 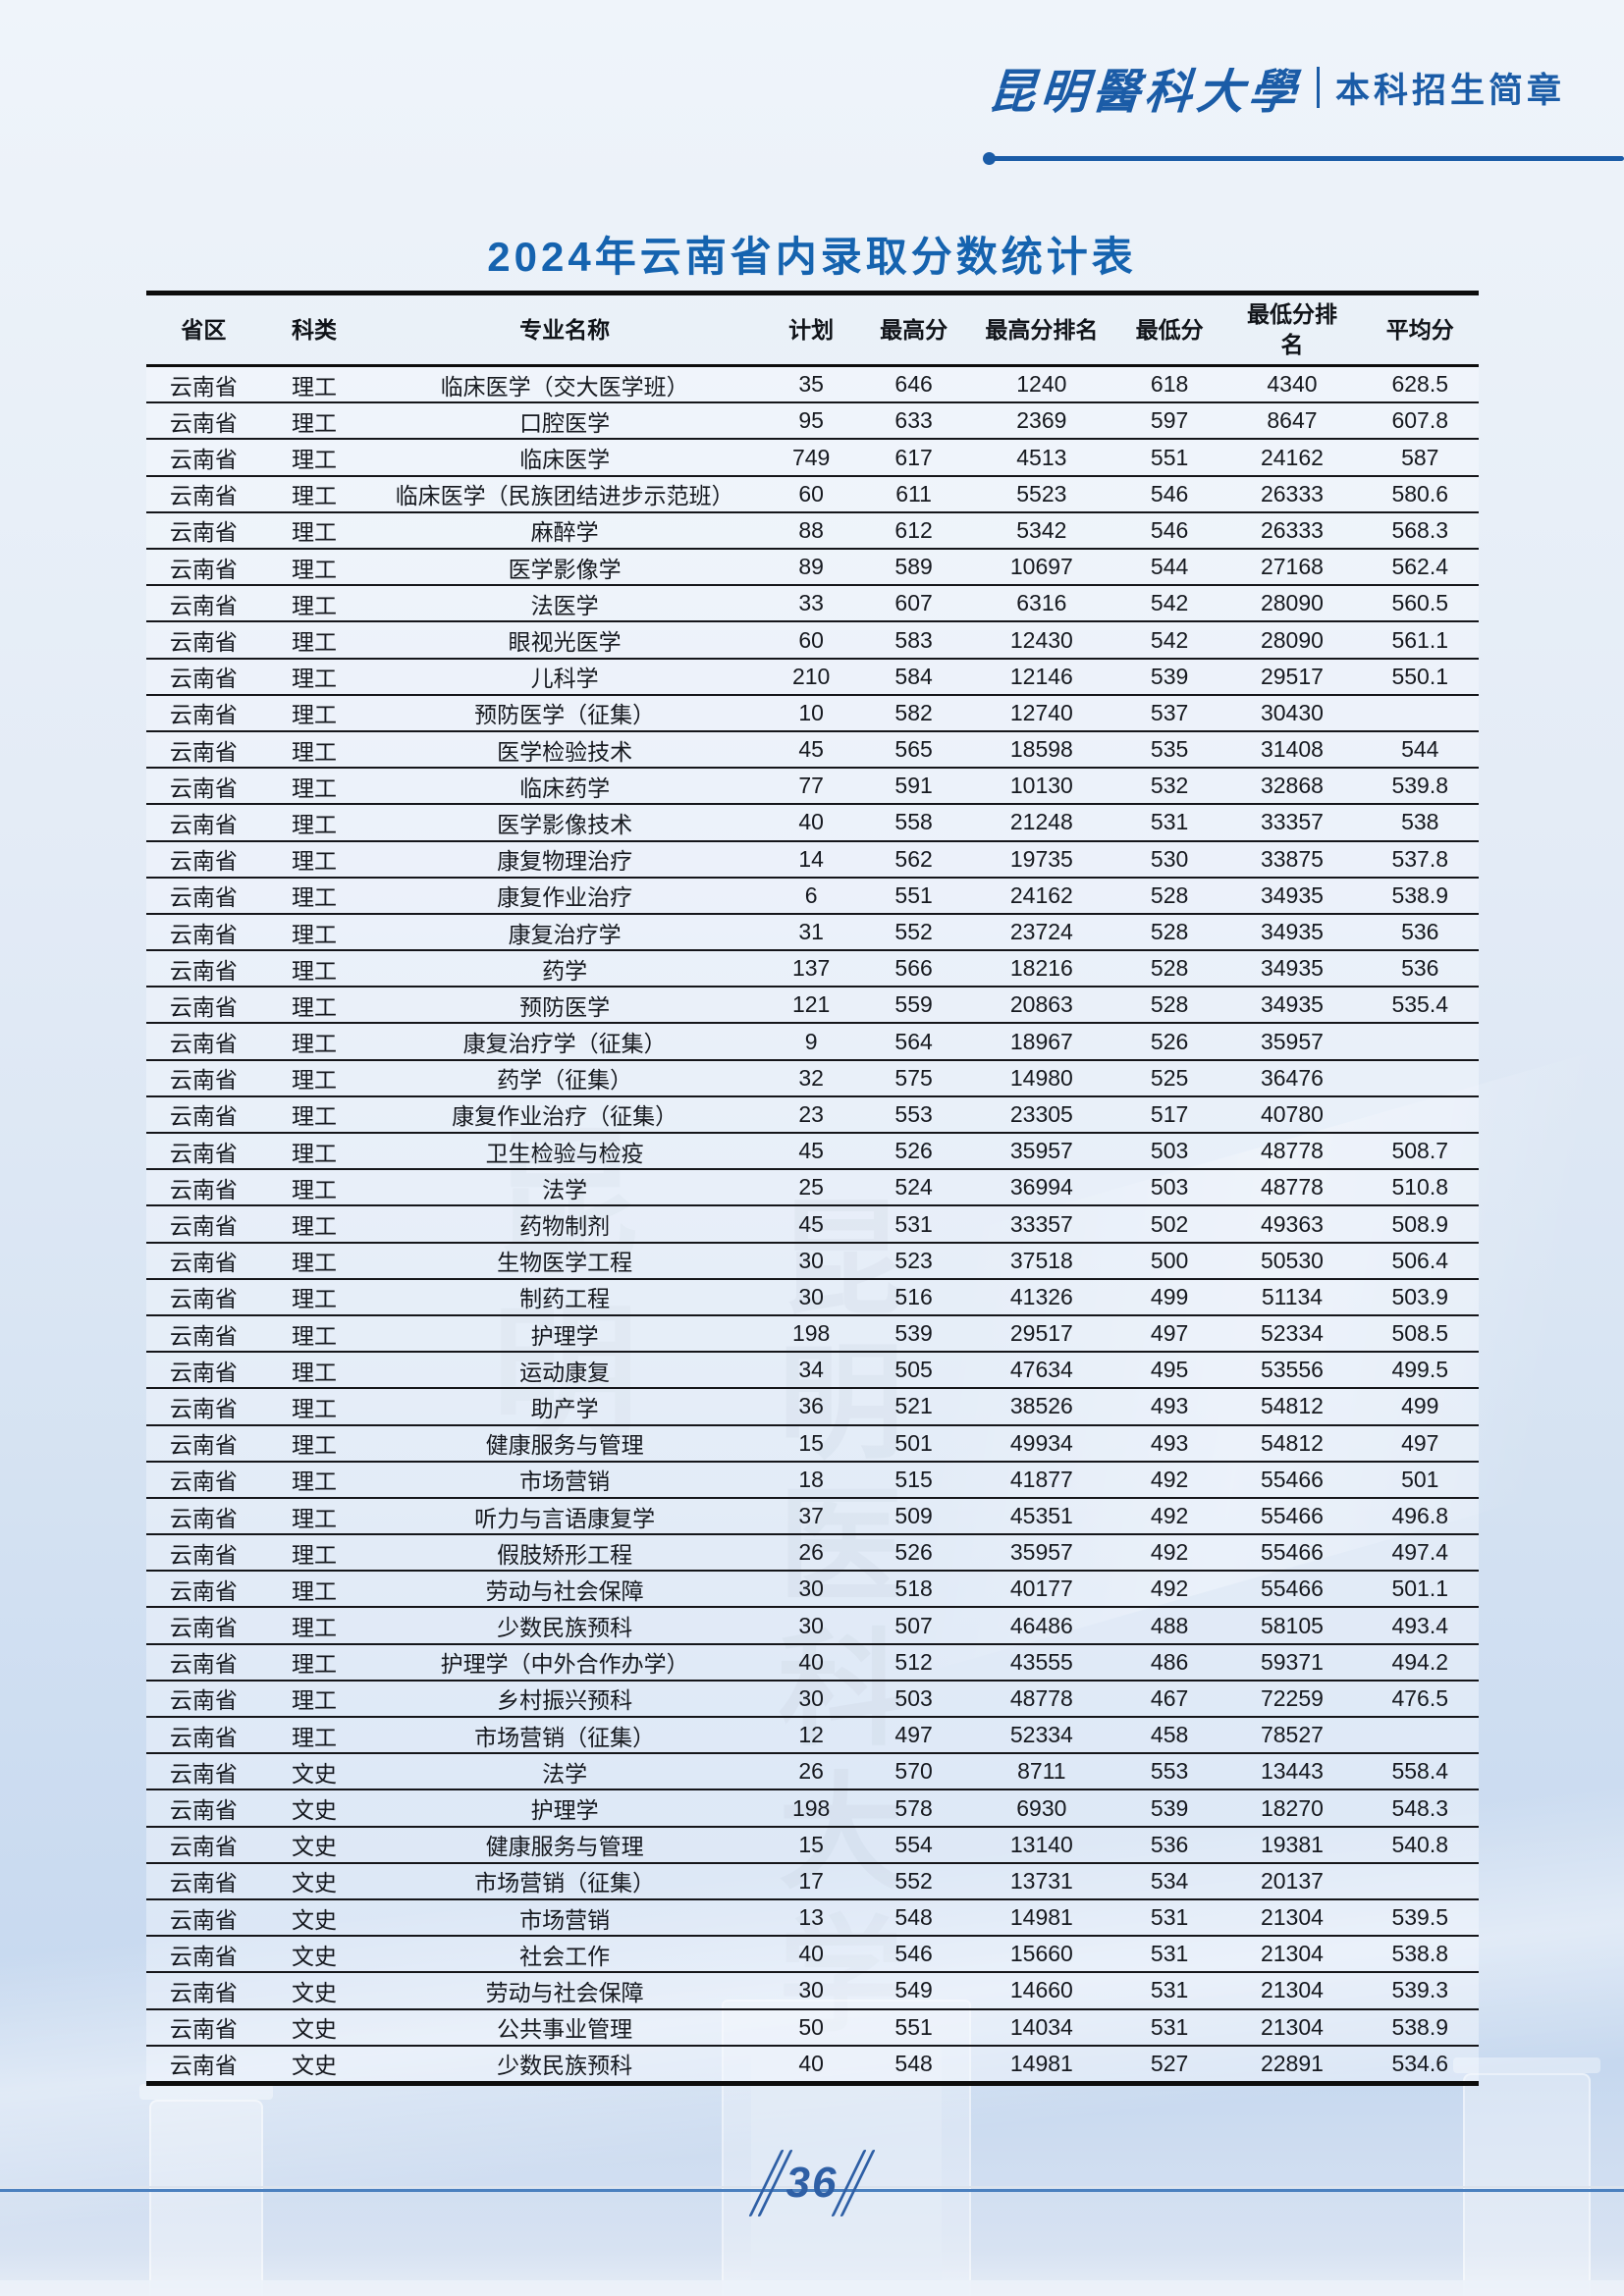 What do you see at coordinates (913, 1991) in the screenshot?
I see `table-cell: 549` at bounding box center [913, 1991].